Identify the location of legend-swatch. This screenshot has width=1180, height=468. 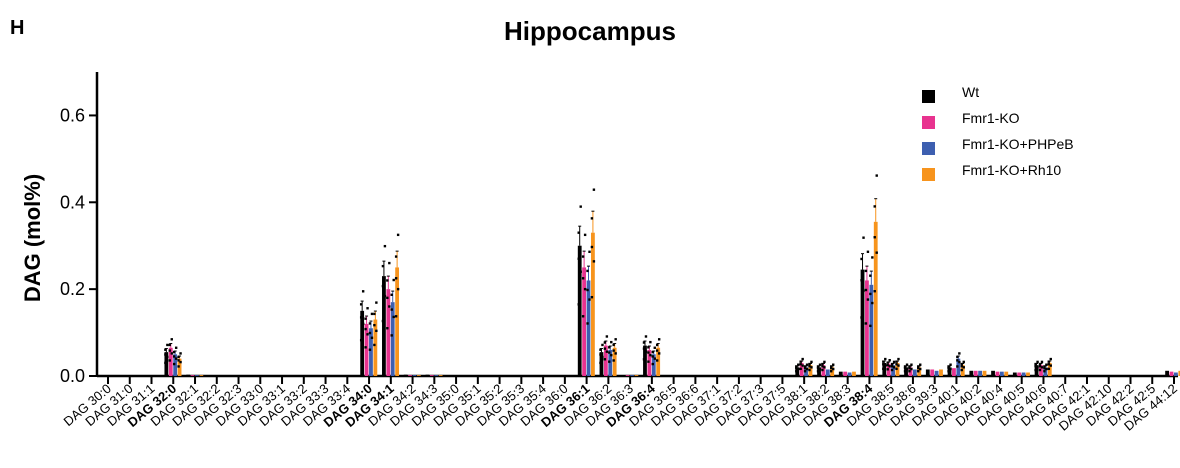
(928, 148).